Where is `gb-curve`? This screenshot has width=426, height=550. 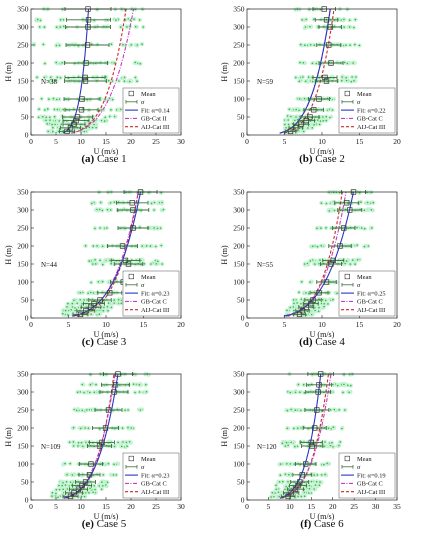 gb-curve is located at coordinates (103, 71).